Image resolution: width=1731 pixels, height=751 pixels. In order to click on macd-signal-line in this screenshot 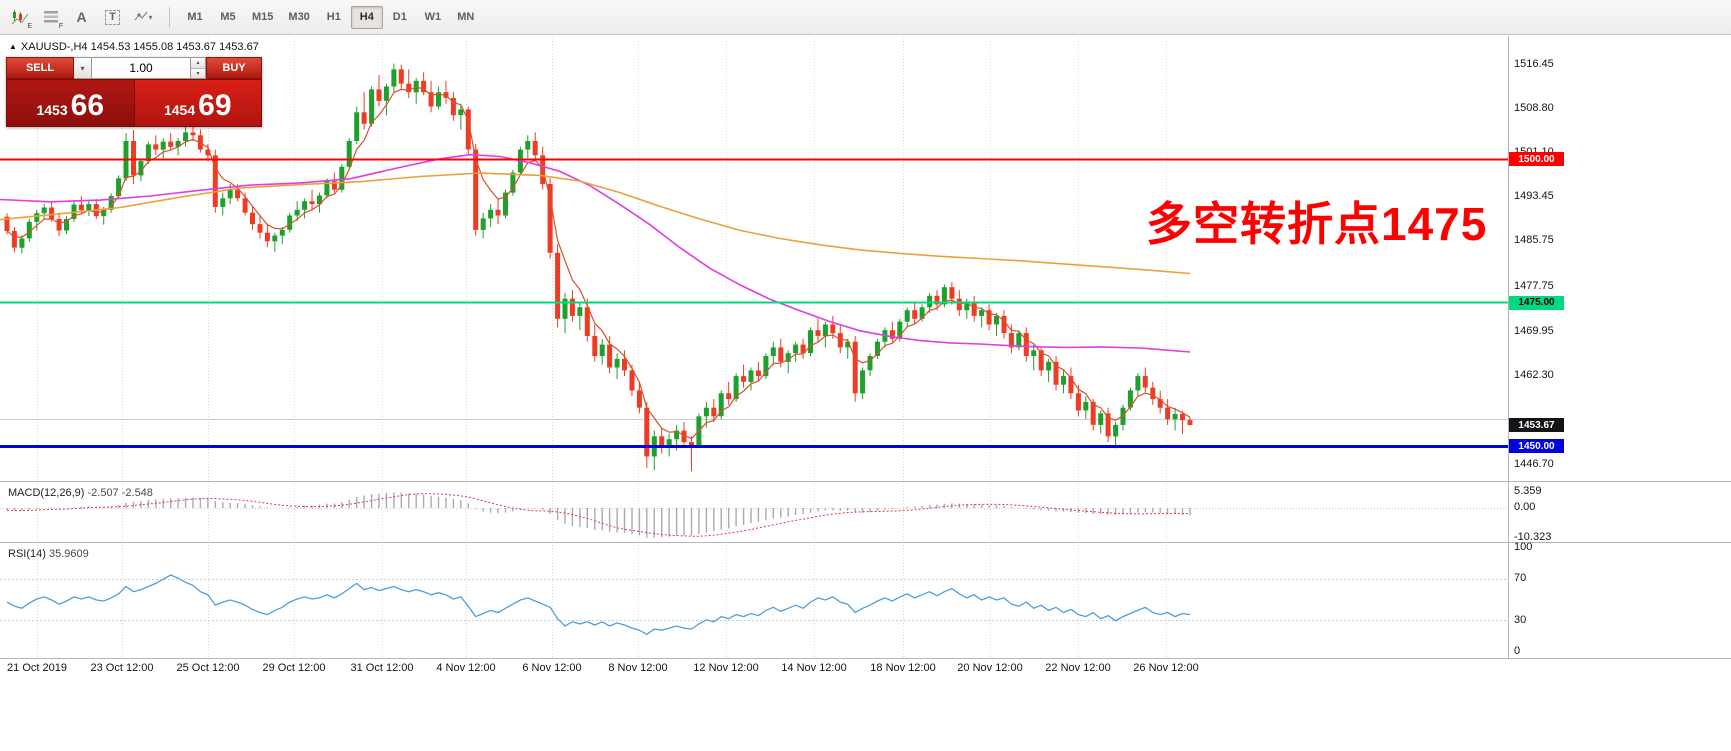, I will do `click(598, 515)`.